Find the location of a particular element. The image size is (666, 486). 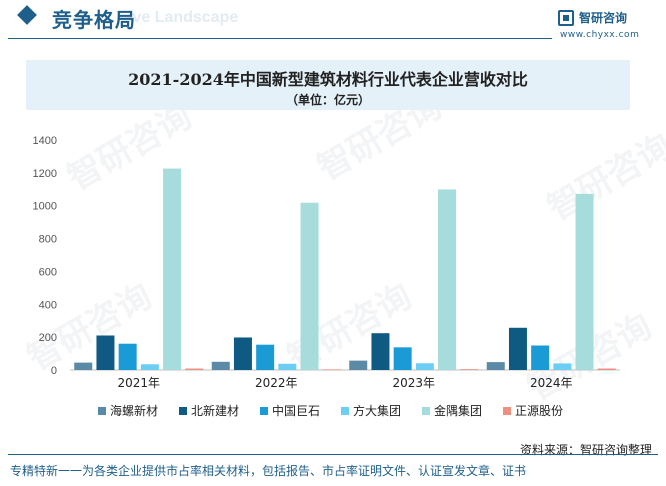

legend-label: 北新建材 is located at coordinates (215, 410).